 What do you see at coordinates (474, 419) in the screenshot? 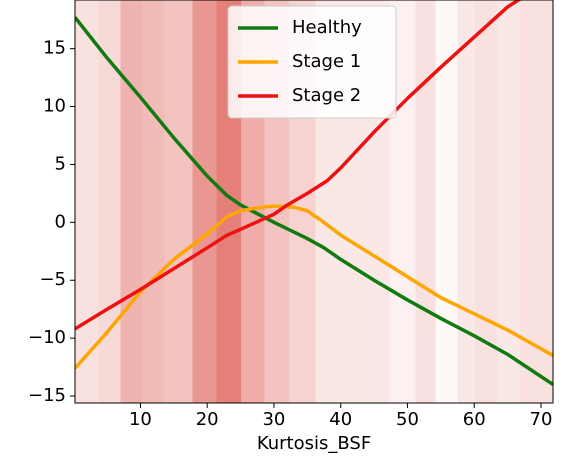
I see `x-tick-label: 60` at bounding box center [474, 419].